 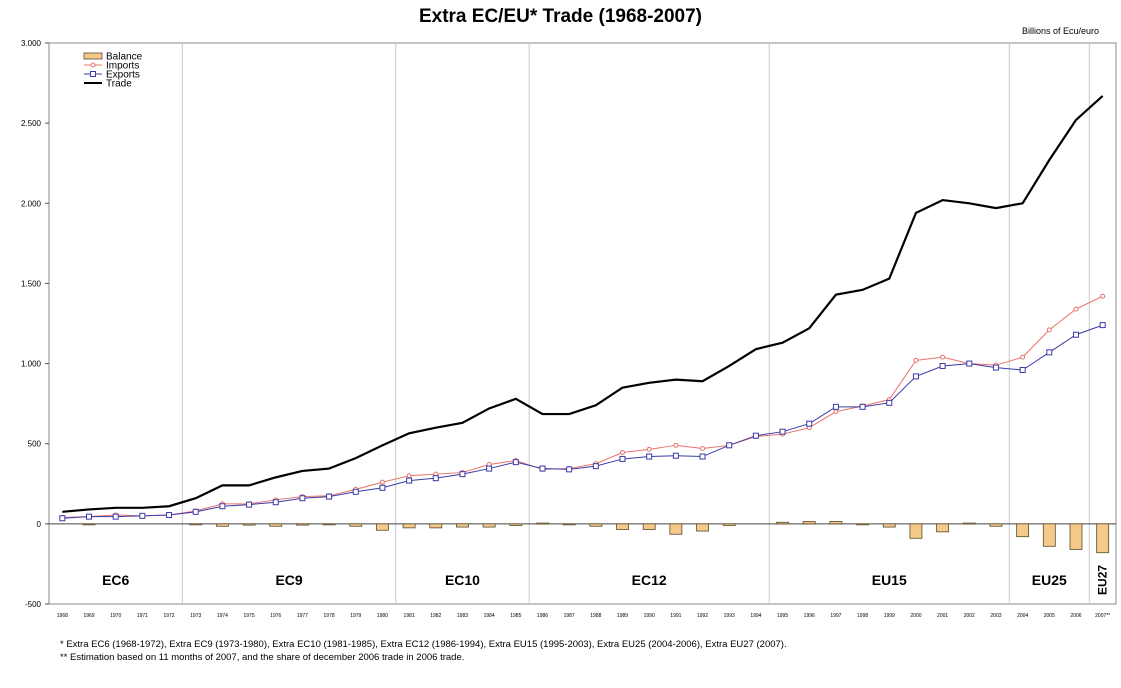 I want to click on x-tick-label: 1988, so click(x=595, y=616).